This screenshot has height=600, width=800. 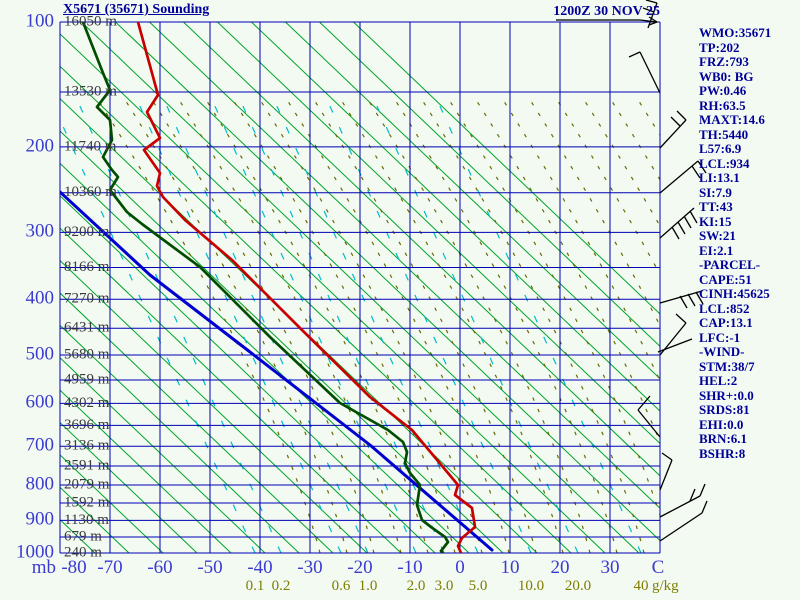 I want to click on axis-label: 2591 m, so click(x=87, y=465).